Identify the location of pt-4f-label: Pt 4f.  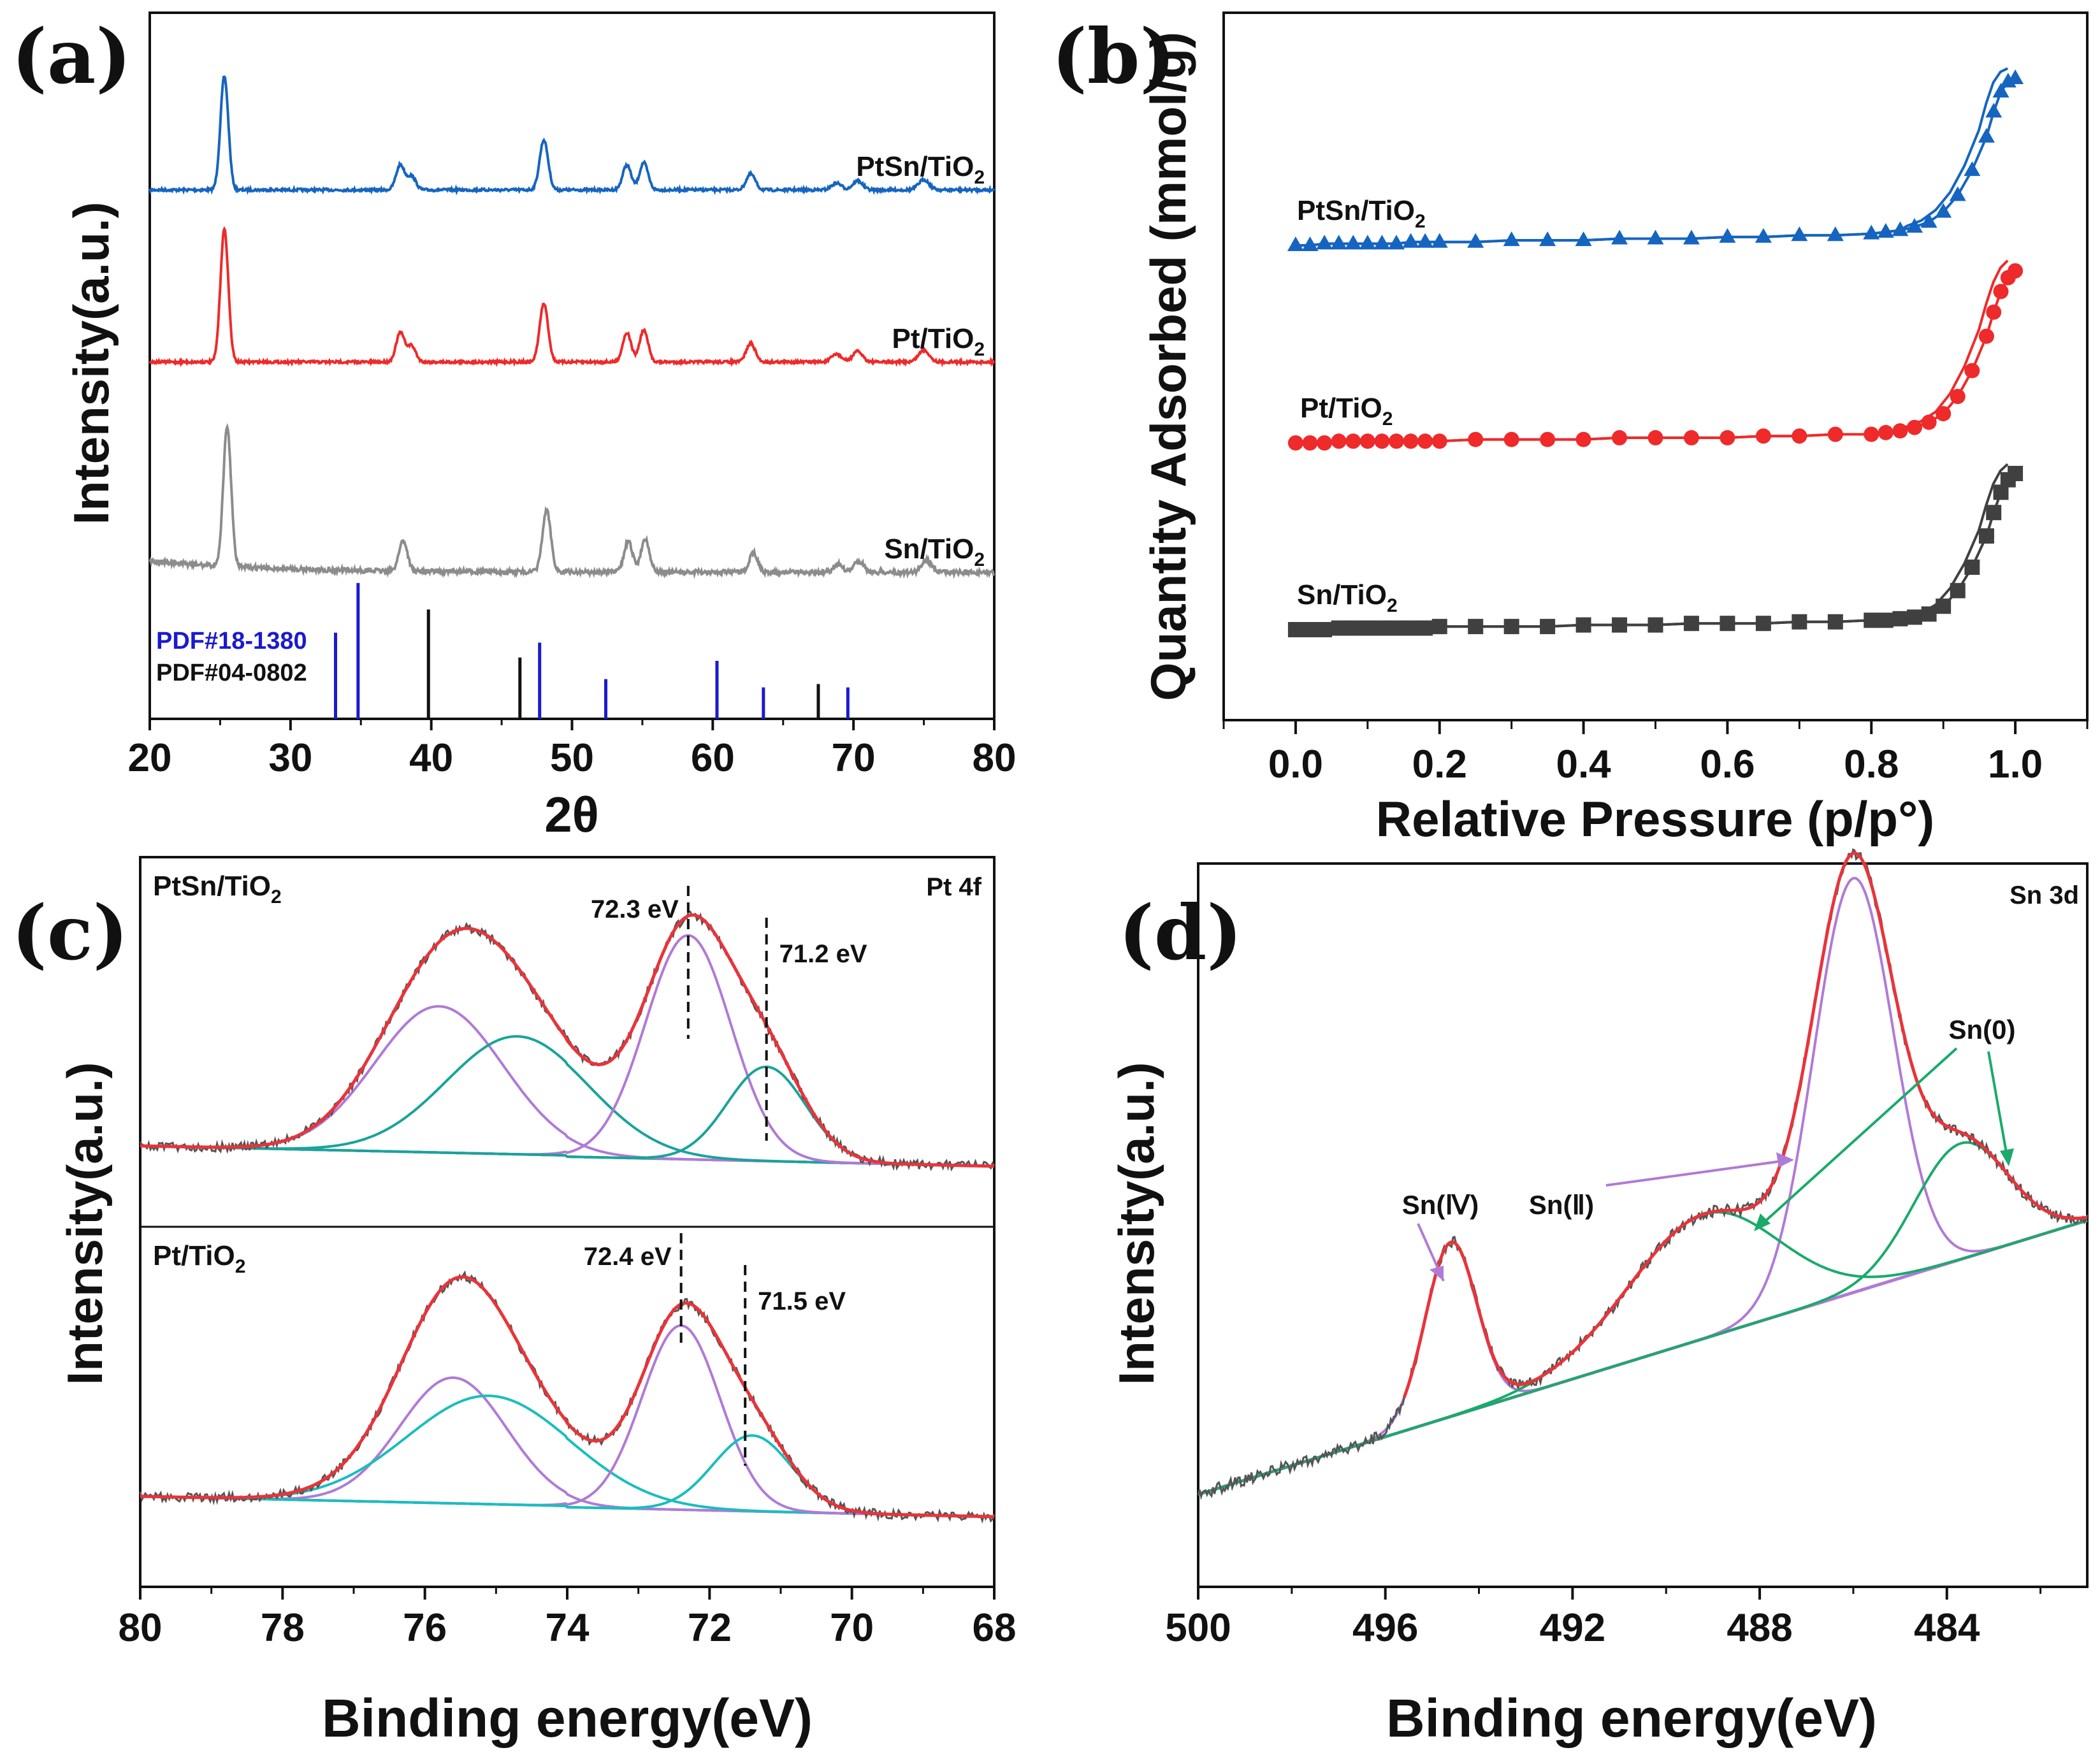
(953, 887).